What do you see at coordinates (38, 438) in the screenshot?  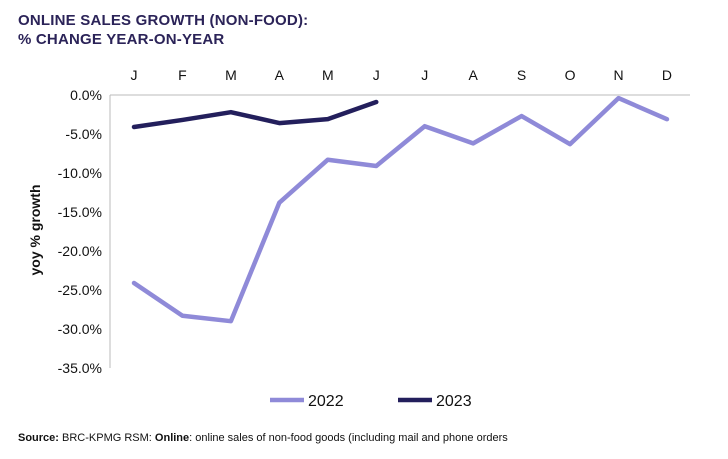 I see `source-label: Source:` at bounding box center [38, 438].